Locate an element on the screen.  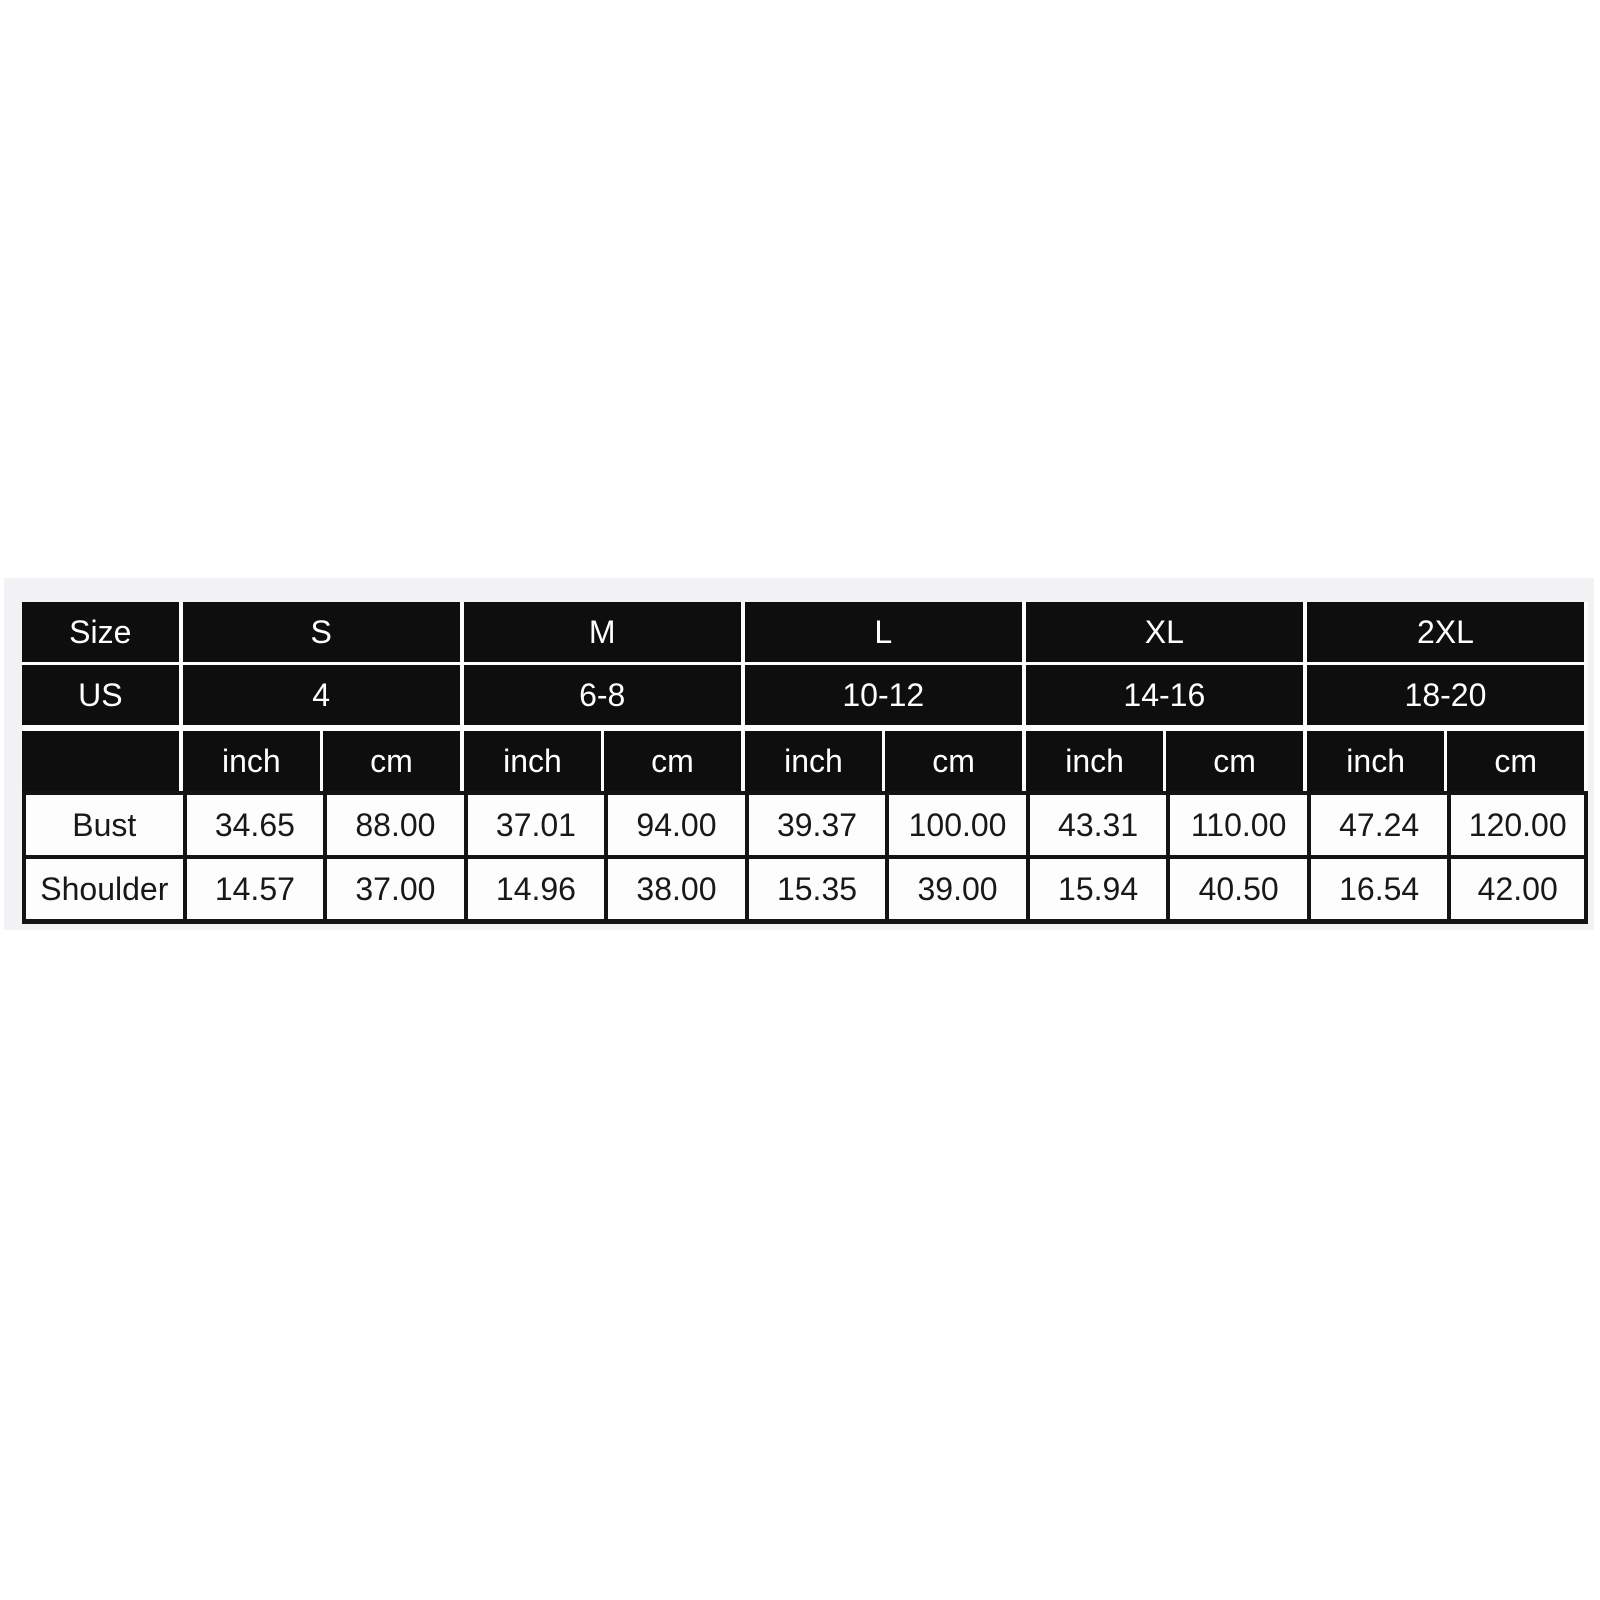
data-cell-bust-l-cm: 100.00 is located at coordinates (955, 823).